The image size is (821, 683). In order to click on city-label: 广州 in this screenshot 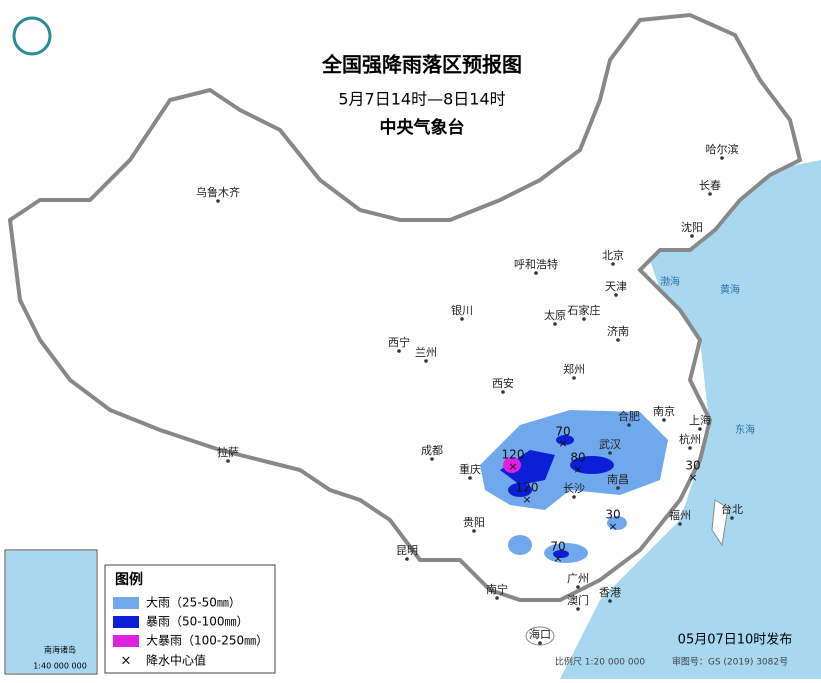, I will do `click(578, 578)`.